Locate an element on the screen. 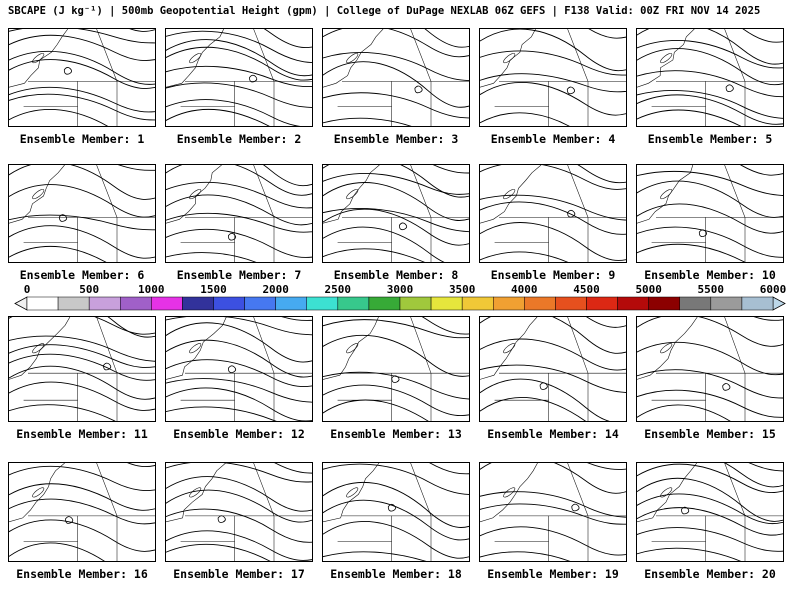 This screenshot has height=600, width=800. ensemble-panel: Ensemble Member: 12 is located at coordinates (239, 378).